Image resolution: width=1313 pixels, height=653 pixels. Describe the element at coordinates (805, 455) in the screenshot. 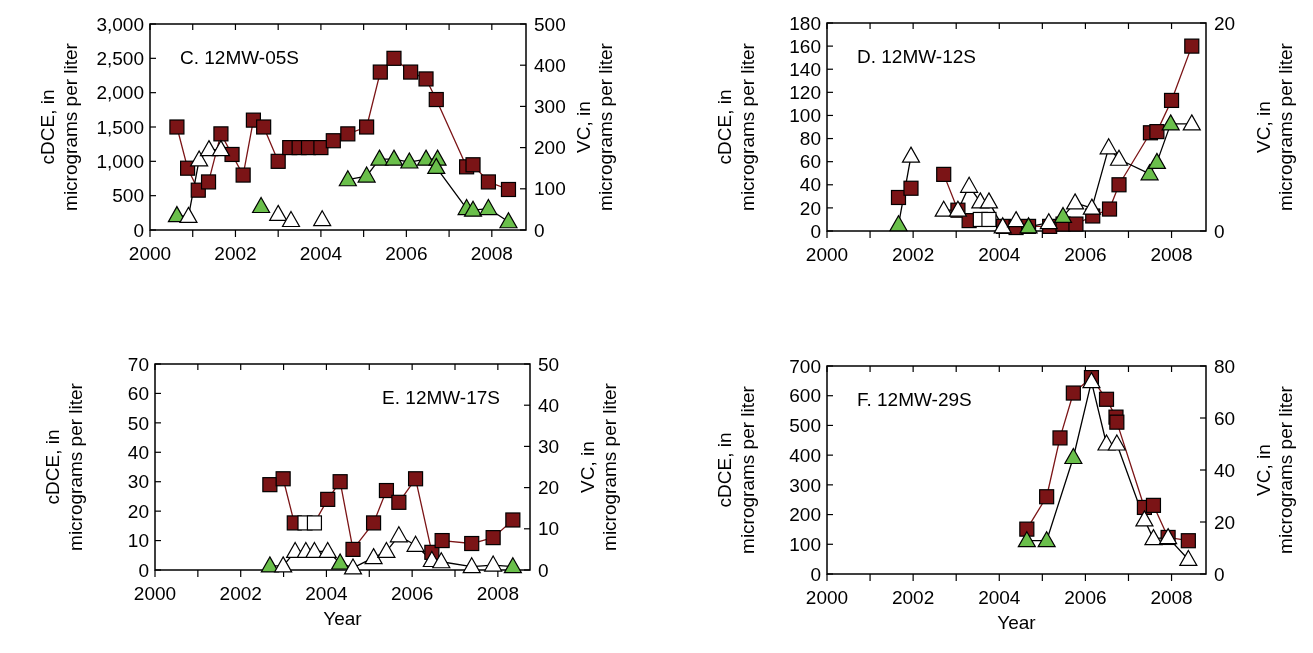

I see `y-tick-label: 400` at that location.